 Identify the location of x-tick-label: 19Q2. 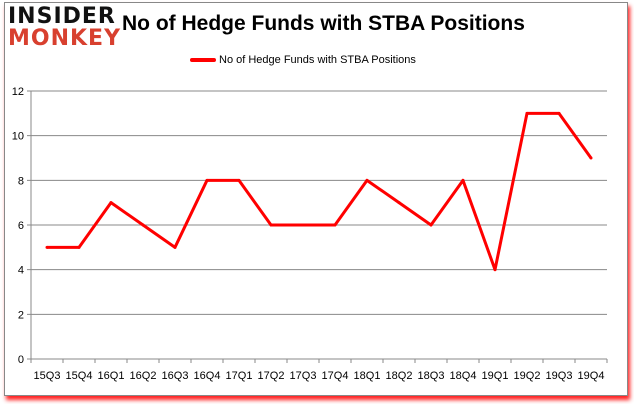
(527, 376).